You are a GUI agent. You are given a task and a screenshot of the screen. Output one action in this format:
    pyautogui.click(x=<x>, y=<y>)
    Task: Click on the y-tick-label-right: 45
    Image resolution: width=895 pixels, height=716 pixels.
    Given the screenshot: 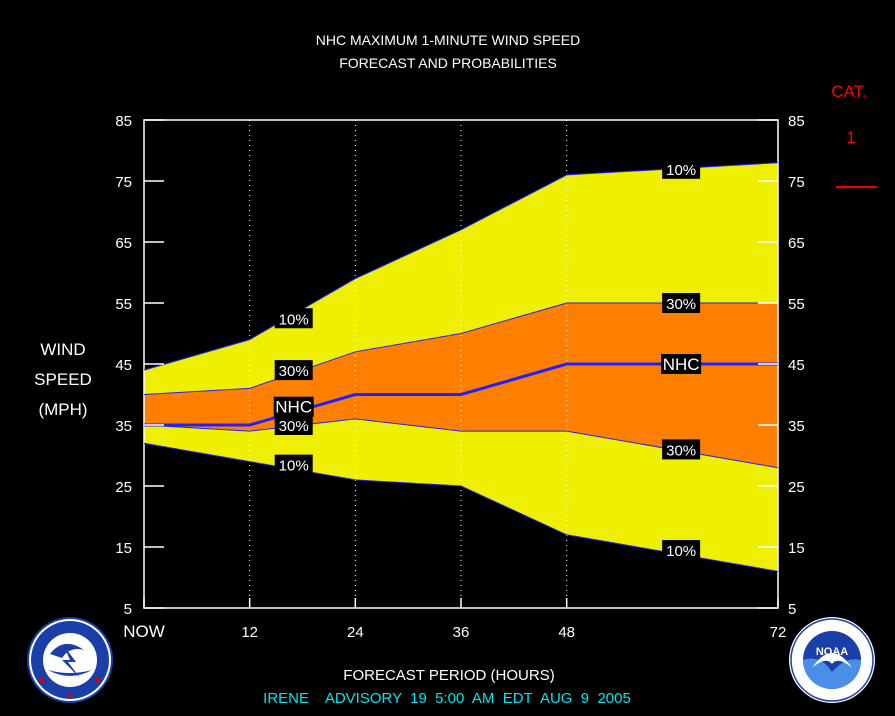 What is the action you would take?
    pyautogui.click(x=796, y=365)
    